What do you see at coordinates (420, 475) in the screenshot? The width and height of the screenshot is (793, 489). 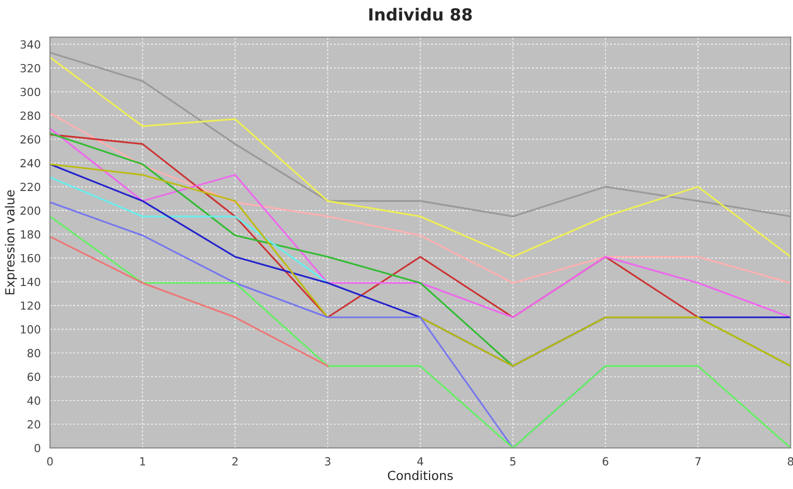 I see `x-axis-title: Conditions` at bounding box center [420, 475].